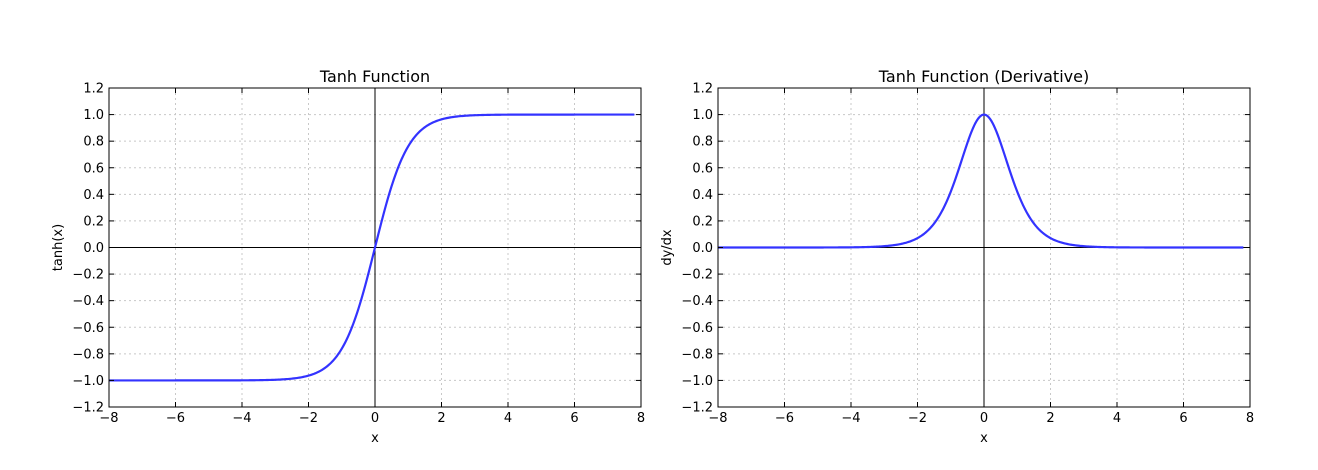  I want to click on series-line, so click(981, 181).